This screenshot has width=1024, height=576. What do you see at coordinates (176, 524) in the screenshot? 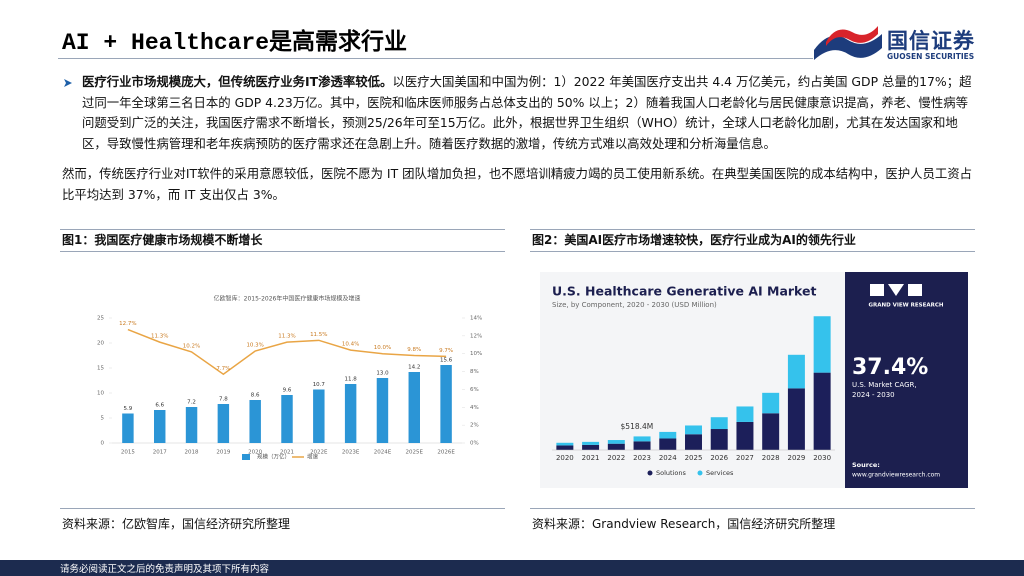
I see `figure-source: 资料来源：亿欧智库，国信经济研究所整理` at bounding box center [176, 524].